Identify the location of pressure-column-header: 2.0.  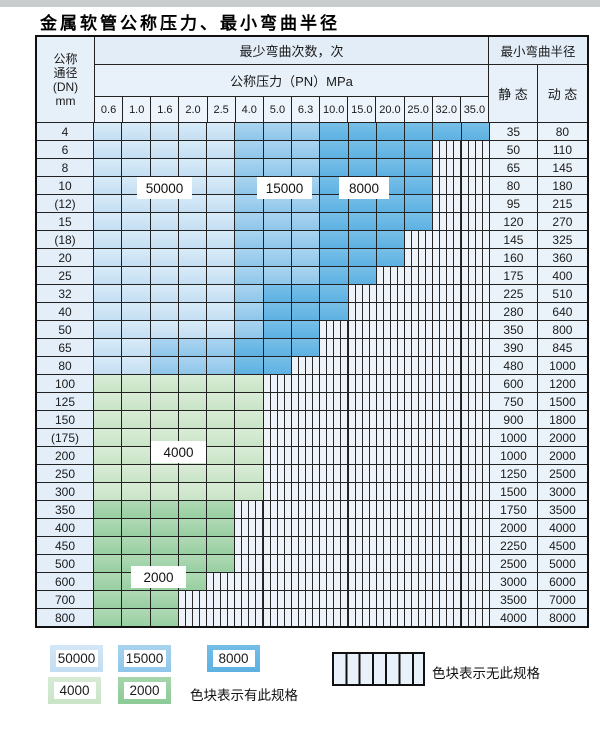
(193, 109).